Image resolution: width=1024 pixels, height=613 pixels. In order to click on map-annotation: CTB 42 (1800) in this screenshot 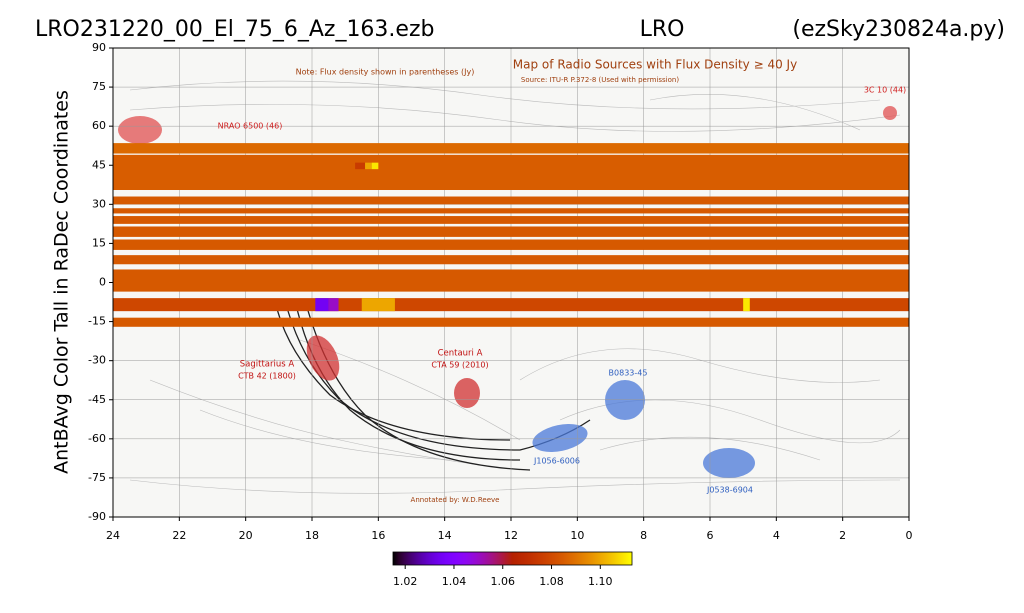, I will do `click(267, 376)`.